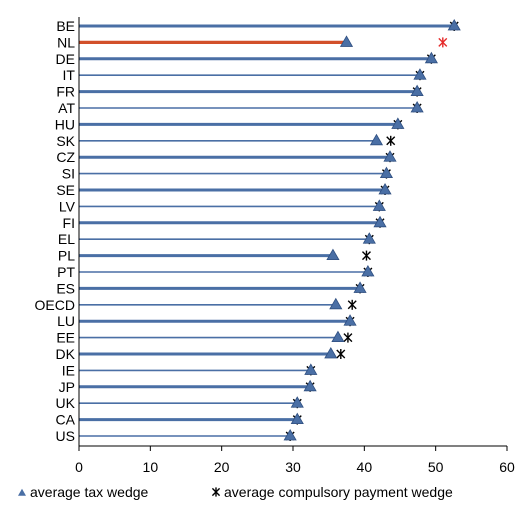 Image resolution: width=519 pixels, height=507 pixels. I want to click on point-tax-si, so click(386, 172).